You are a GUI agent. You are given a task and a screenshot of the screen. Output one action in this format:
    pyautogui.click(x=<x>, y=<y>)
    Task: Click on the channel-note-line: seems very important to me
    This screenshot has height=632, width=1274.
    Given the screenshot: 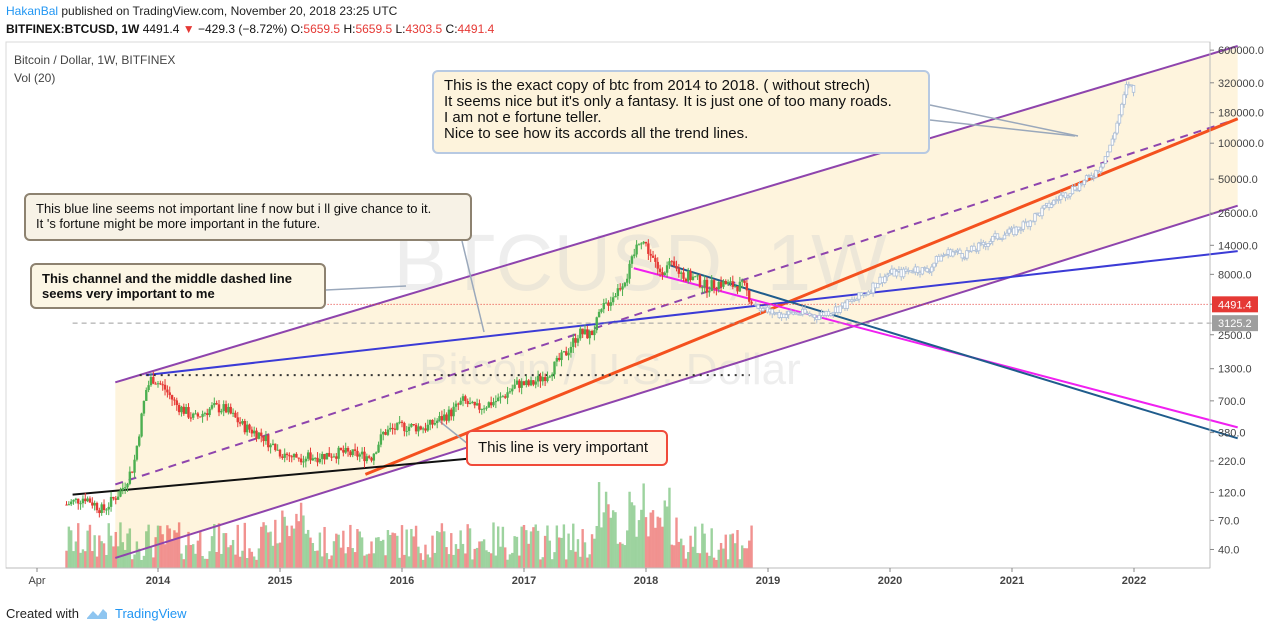 What is the action you would take?
    pyautogui.click(x=128, y=293)
    